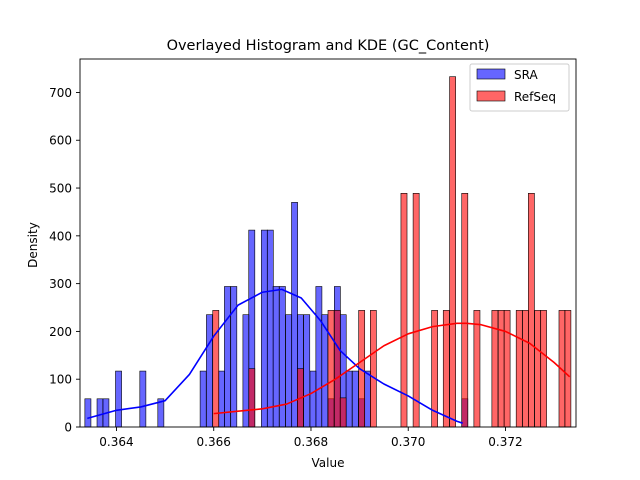 The height and width of the screenshot is (480, 640). What do you see at coordinates (491, 74) in the screenshot?
I see `legend-swatch-sra` at bounding box center [491, 74].